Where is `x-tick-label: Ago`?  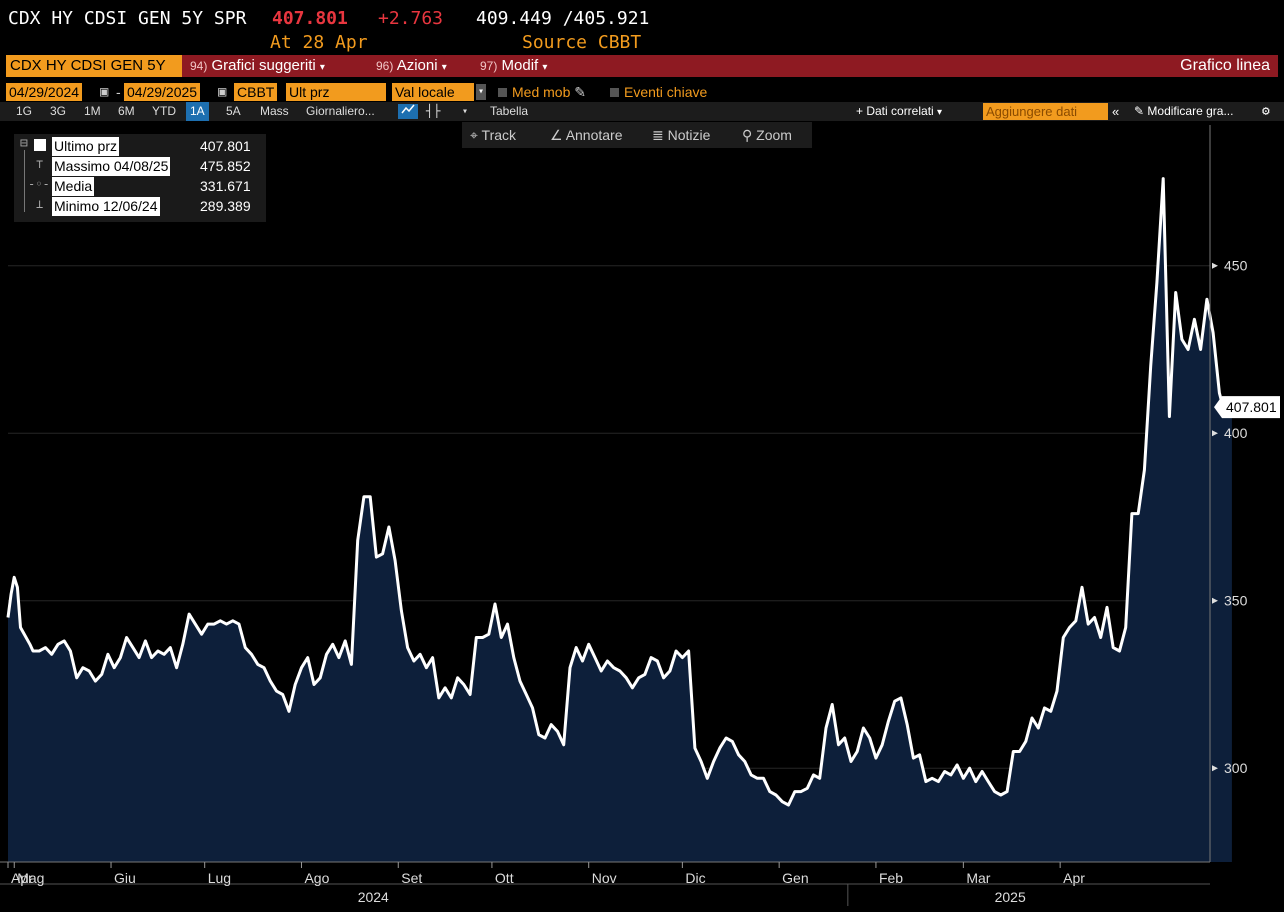
x-tick-label: Ago is located at coordinates (316, 878).